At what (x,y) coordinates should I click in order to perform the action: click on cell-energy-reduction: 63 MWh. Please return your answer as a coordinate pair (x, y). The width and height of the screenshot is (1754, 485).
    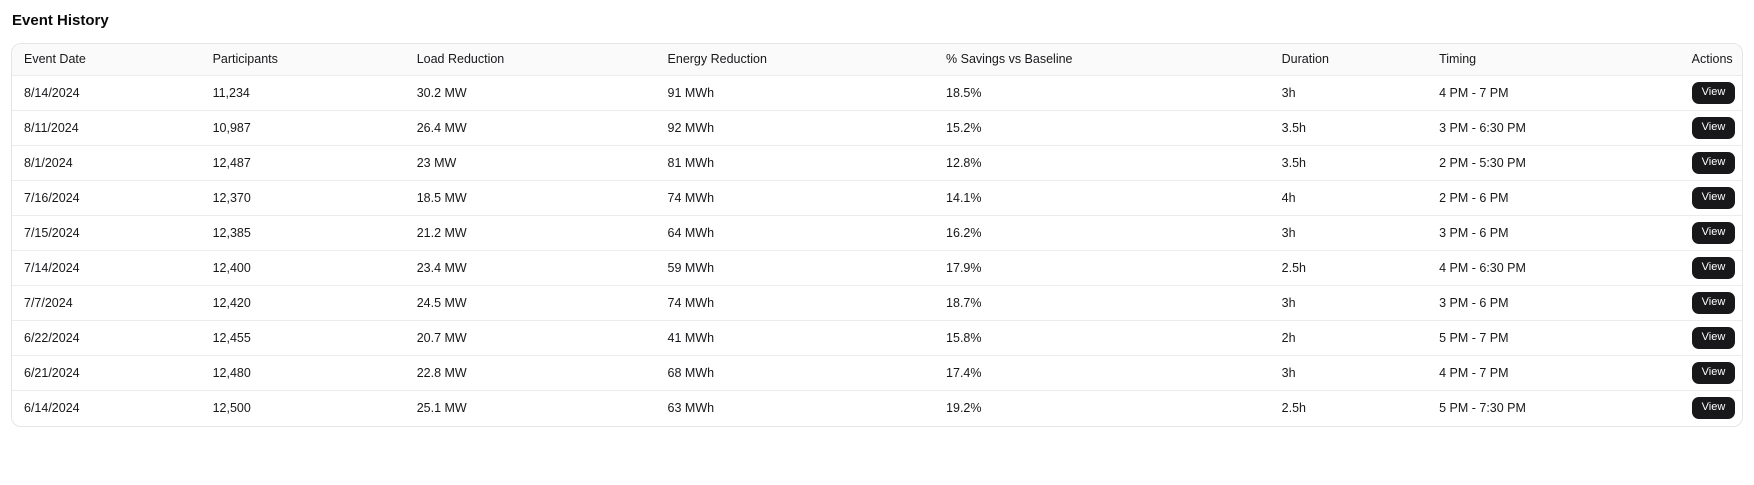
    Looking at the image, I should click on (691, 408).